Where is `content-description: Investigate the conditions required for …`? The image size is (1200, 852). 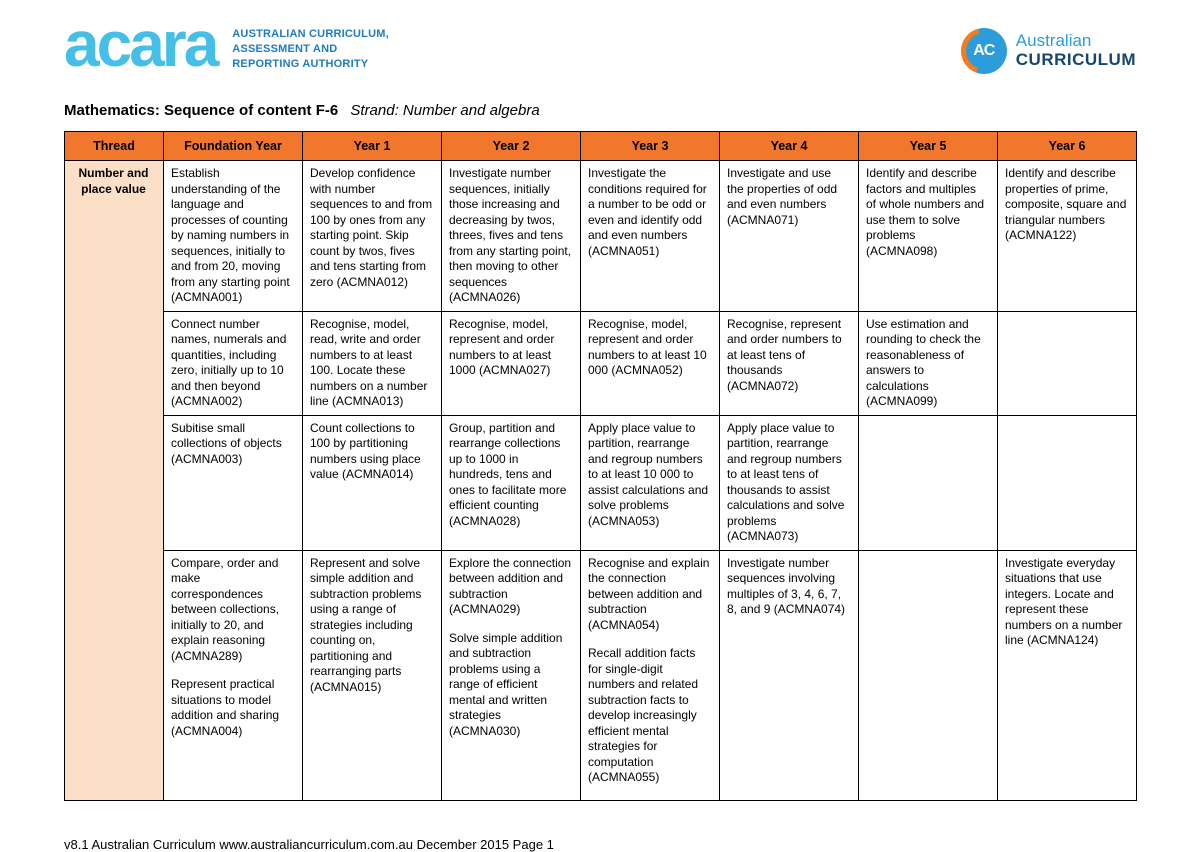
content-description: Investigate the conditions required for … is located at coordinates (647, 212).